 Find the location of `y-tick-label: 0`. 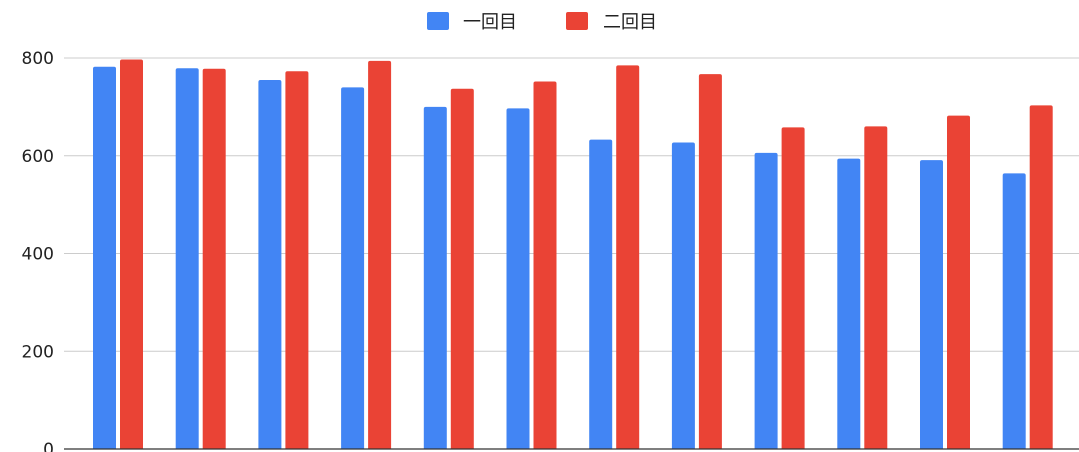

y-tick-label: 0 is located at coordinates (48, 446).